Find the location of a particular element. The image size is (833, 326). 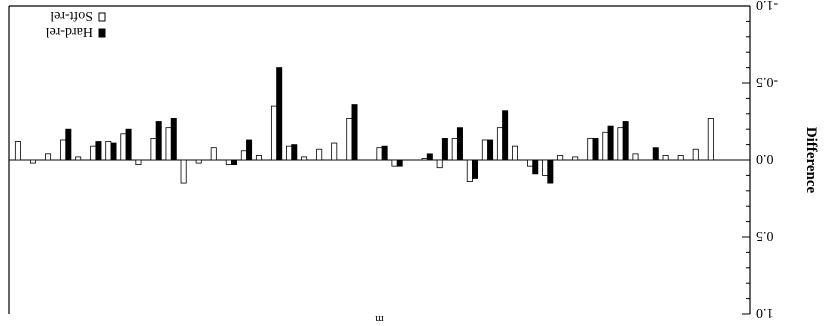

y-tick-label: 0.0 is located at coordinates (765, 158).